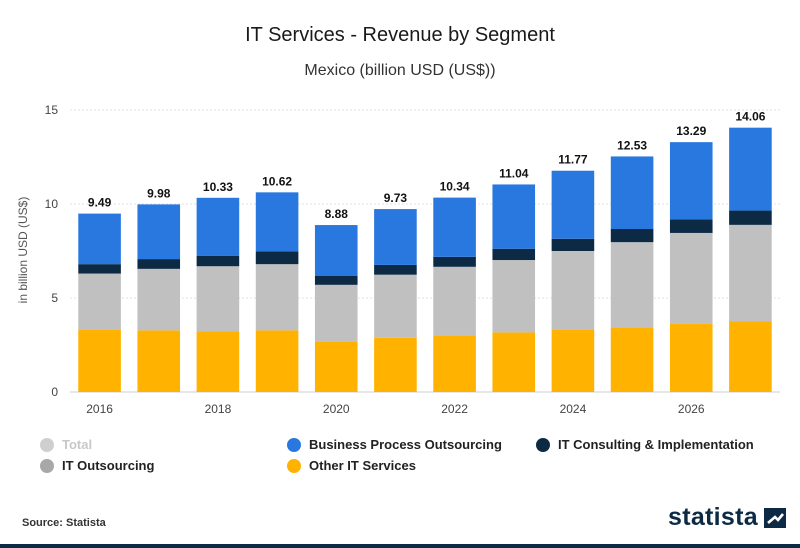 This screenshot has width=800, height=548. What do you see at coordinates (455, 187) in the screenshot?
I see `total-label-2022: 10.34` at bounding box center [455, 187].